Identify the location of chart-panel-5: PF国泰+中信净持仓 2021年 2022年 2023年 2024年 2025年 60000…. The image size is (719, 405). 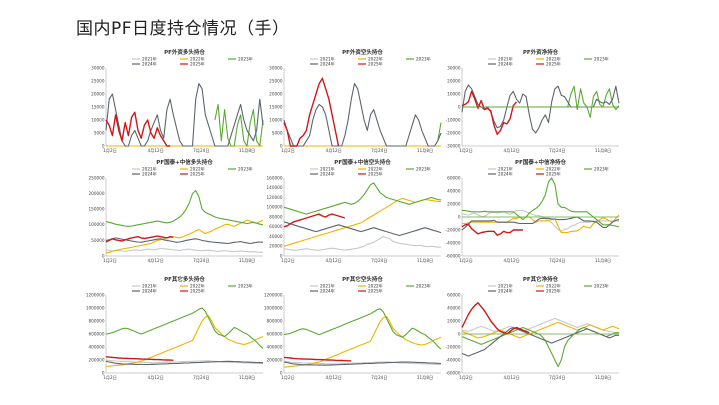
(534, 213).